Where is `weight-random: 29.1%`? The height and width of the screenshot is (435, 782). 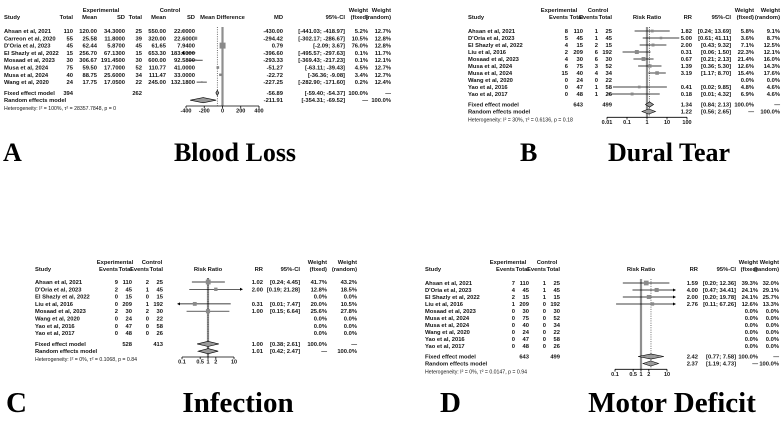
weight-random: 29.1% is located at coordinates (771, 291).